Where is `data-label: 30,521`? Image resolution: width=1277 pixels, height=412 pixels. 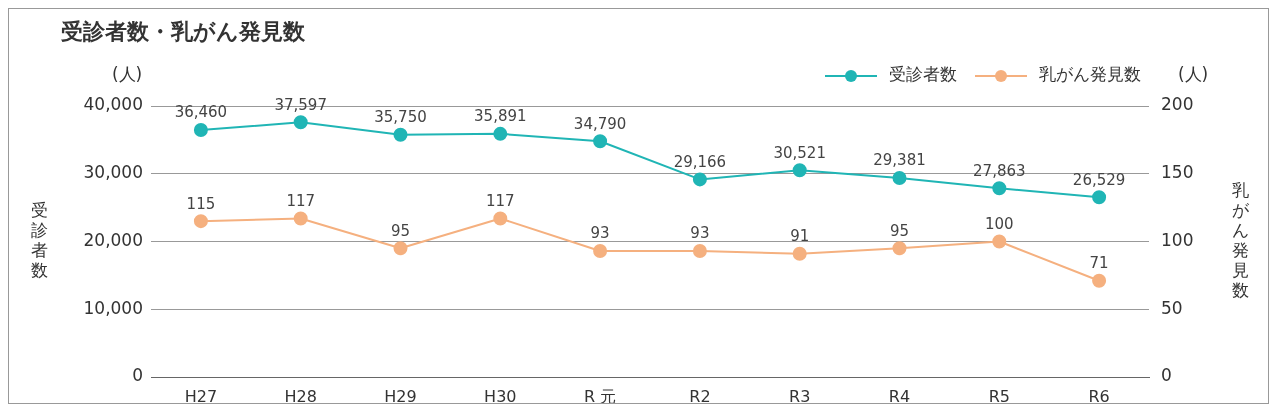
data-label: 30,521 is located at coordinates (799, 152).